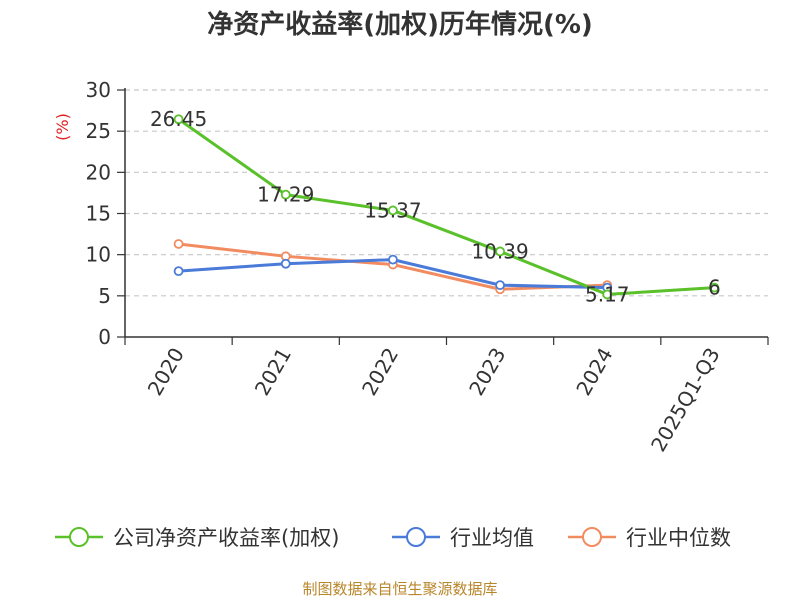  I want to click on data-source-note: 制图数据来自恒生聚源数据库, so click(400, 589).